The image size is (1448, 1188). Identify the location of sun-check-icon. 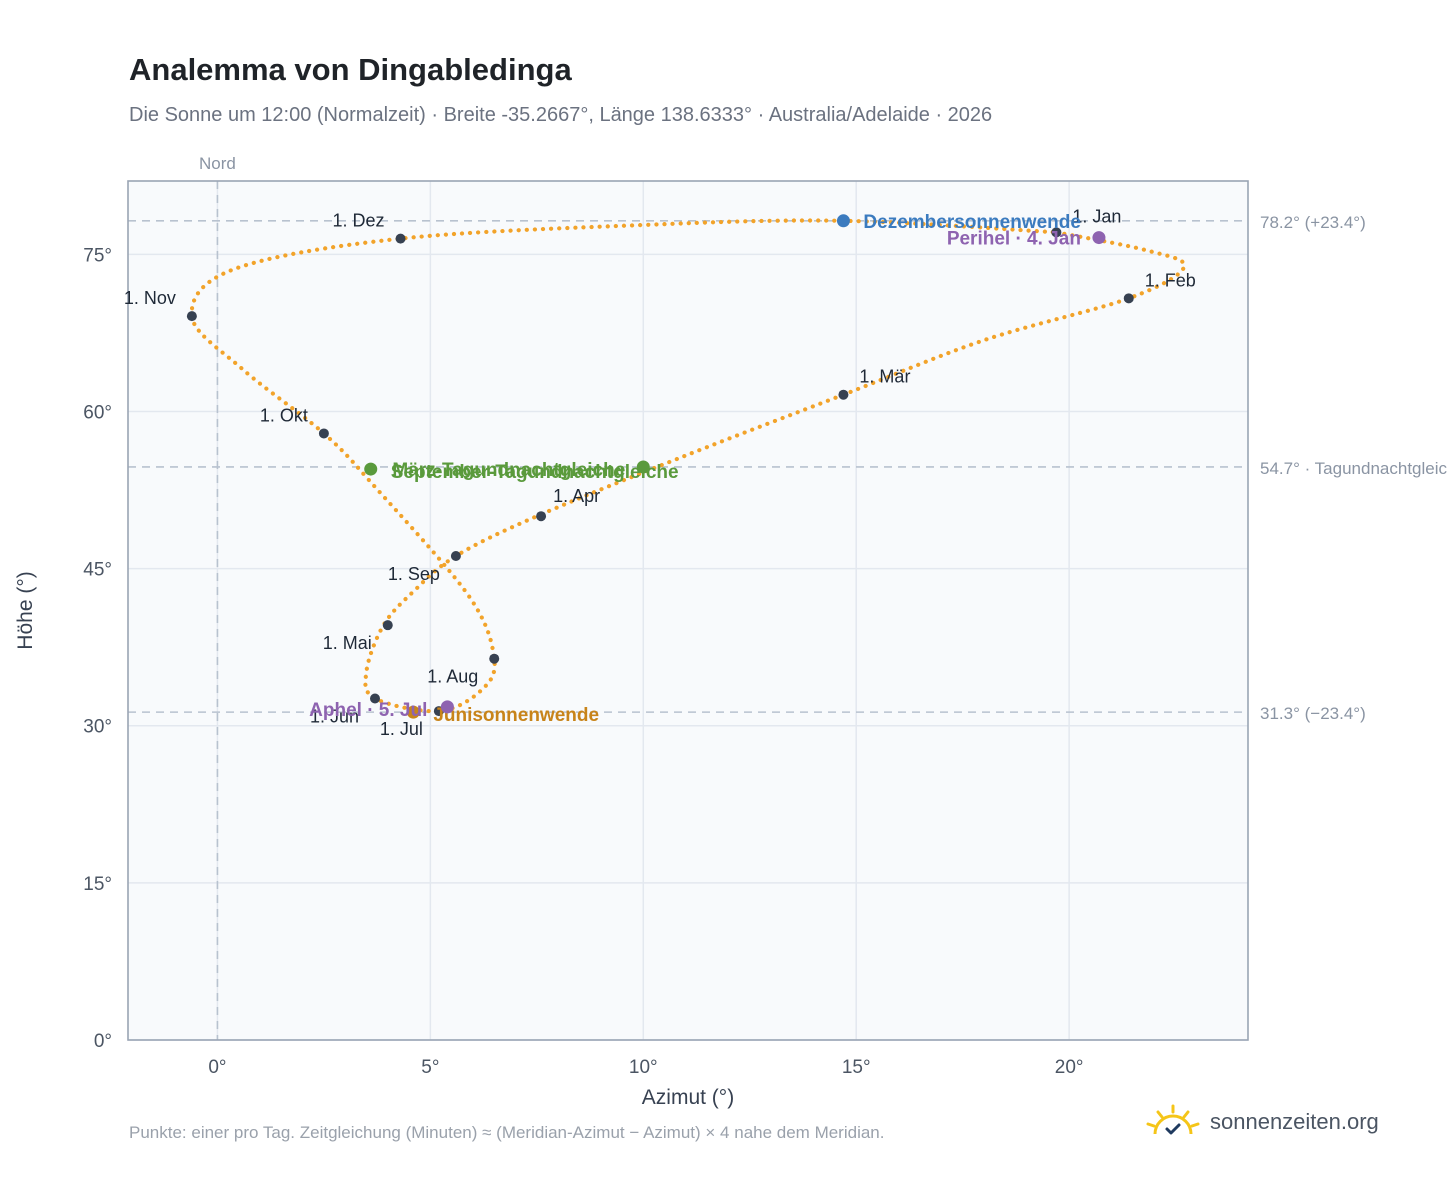
(1173, 1119).